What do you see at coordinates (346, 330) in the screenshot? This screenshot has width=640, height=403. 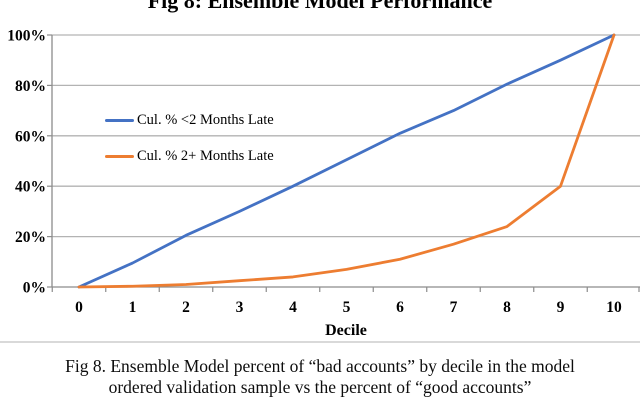 I see `x-axis-title: Decile` at bounding box center [346, 330].